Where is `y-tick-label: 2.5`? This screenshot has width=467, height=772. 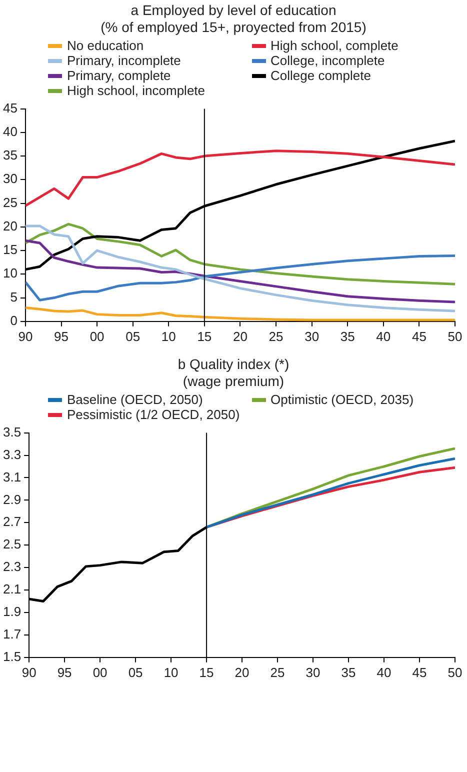 y-tick-label: 2.5 is located at coordinates (12, 544).